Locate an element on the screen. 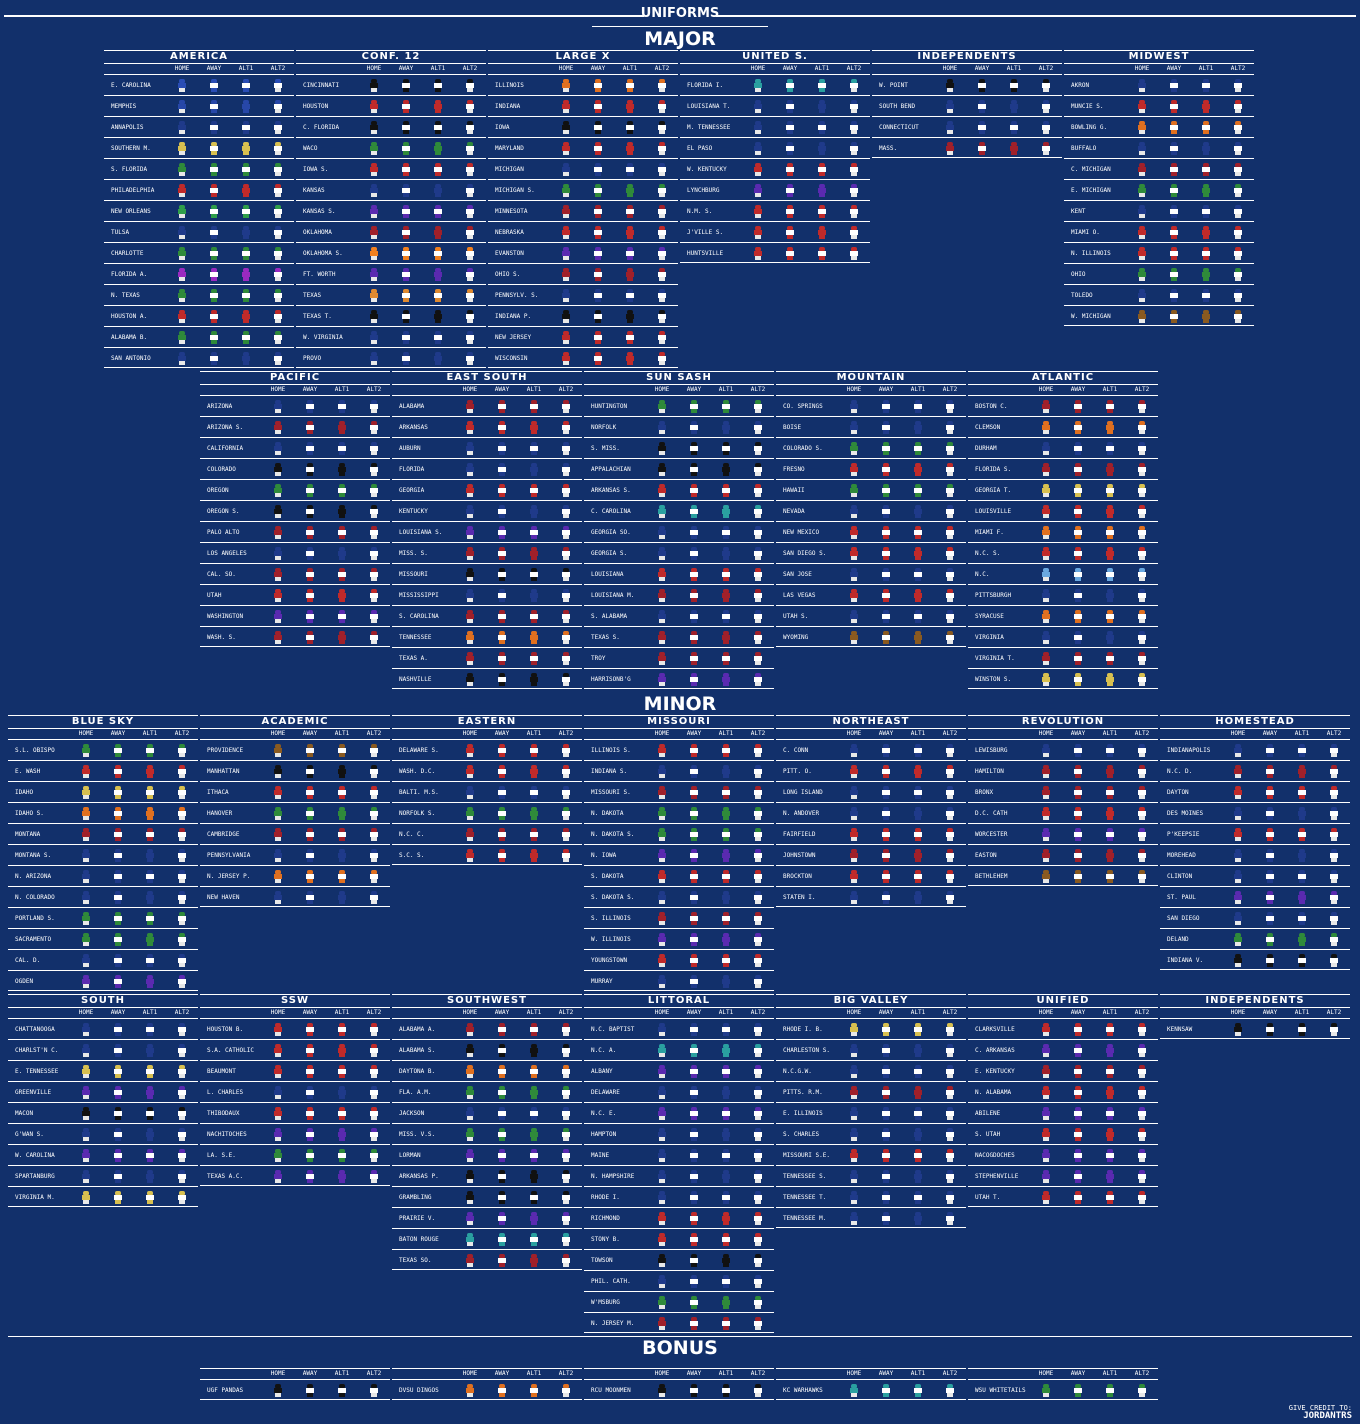  team-row: LONG ISLAND is located at coordinates (871, 791).